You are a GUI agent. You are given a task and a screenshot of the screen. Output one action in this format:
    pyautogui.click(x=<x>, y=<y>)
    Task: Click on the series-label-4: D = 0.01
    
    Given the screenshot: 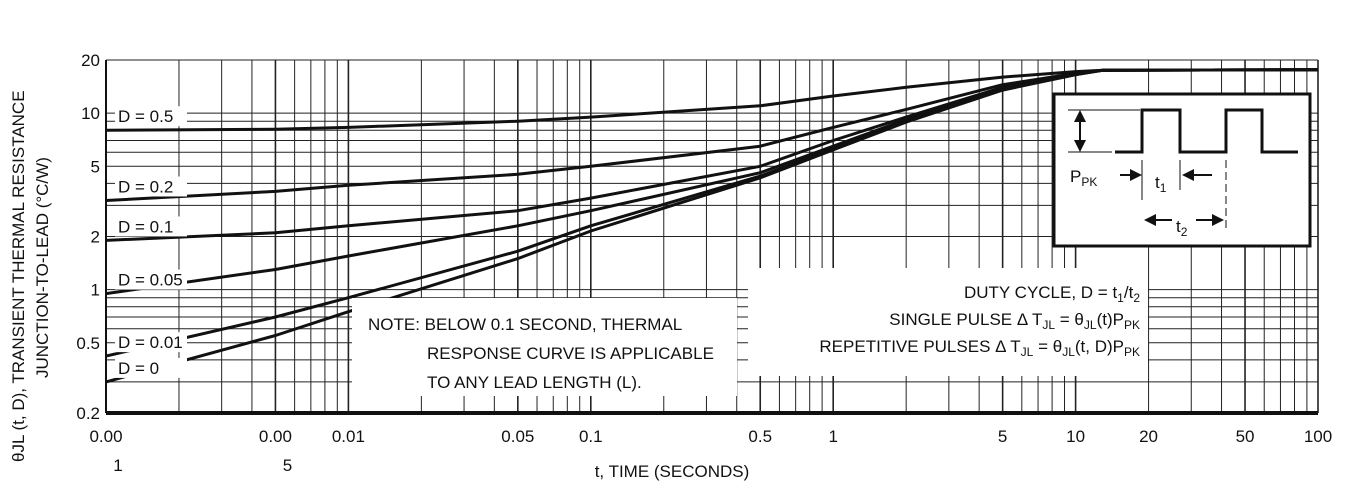 What is the action you would take?
    pyautogui.click(x=151, y=342)
    